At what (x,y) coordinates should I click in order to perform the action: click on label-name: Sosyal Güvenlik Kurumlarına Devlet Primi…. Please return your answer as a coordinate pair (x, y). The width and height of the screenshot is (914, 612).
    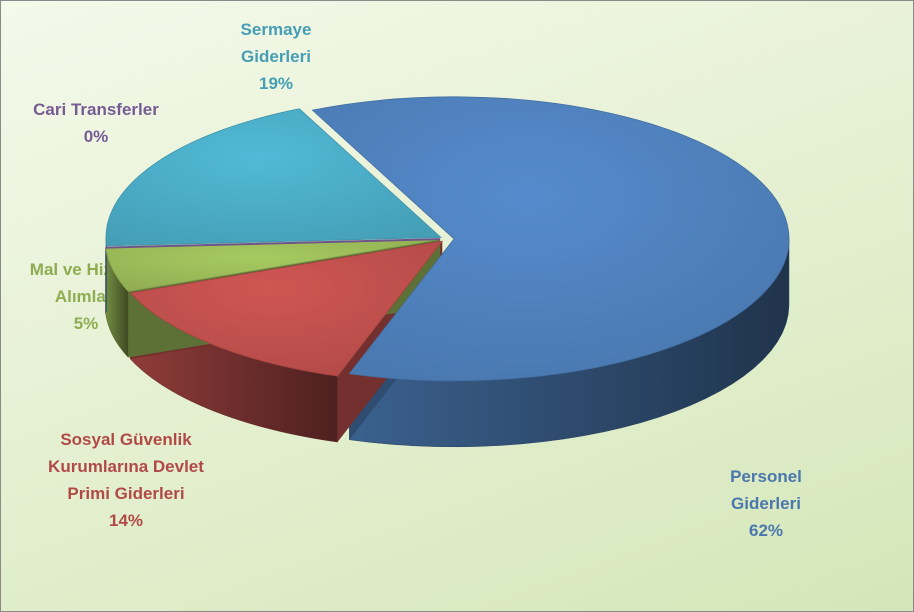
    Looking at the image, I should click on (126, 466).